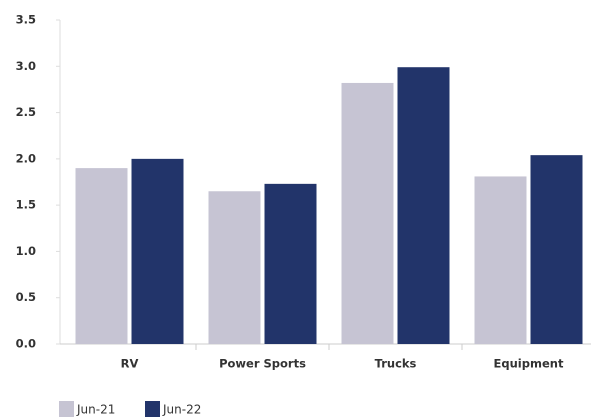 This screenshot has height=419, width=591. Describe the element at coordinates (396, 364) in the screenshot. I see `x-tick-label: Trucks` at that location.